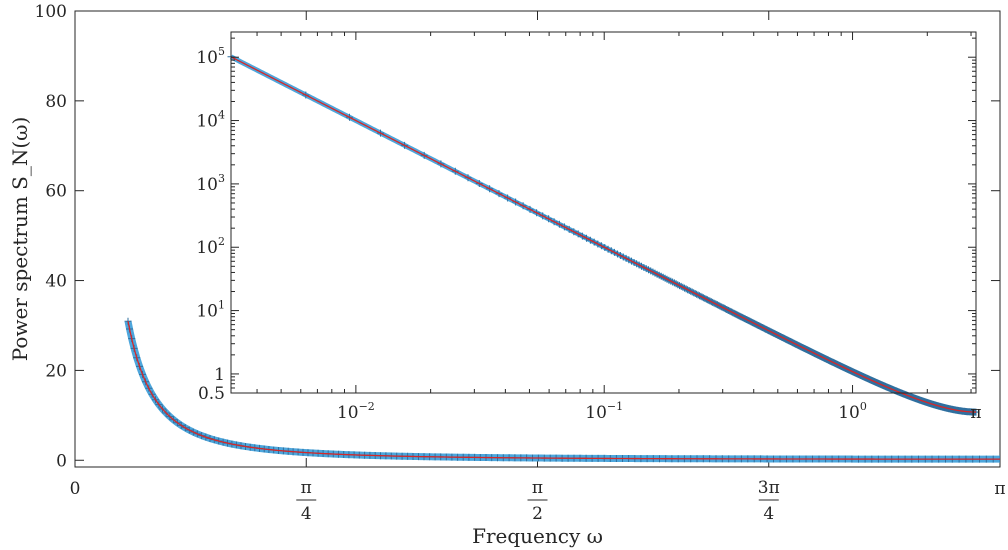  What do you see at coordinates (210, 310) in the screenshot?
I see `inset-y-tick-label: 10¹` at bounding box center [210, 310].